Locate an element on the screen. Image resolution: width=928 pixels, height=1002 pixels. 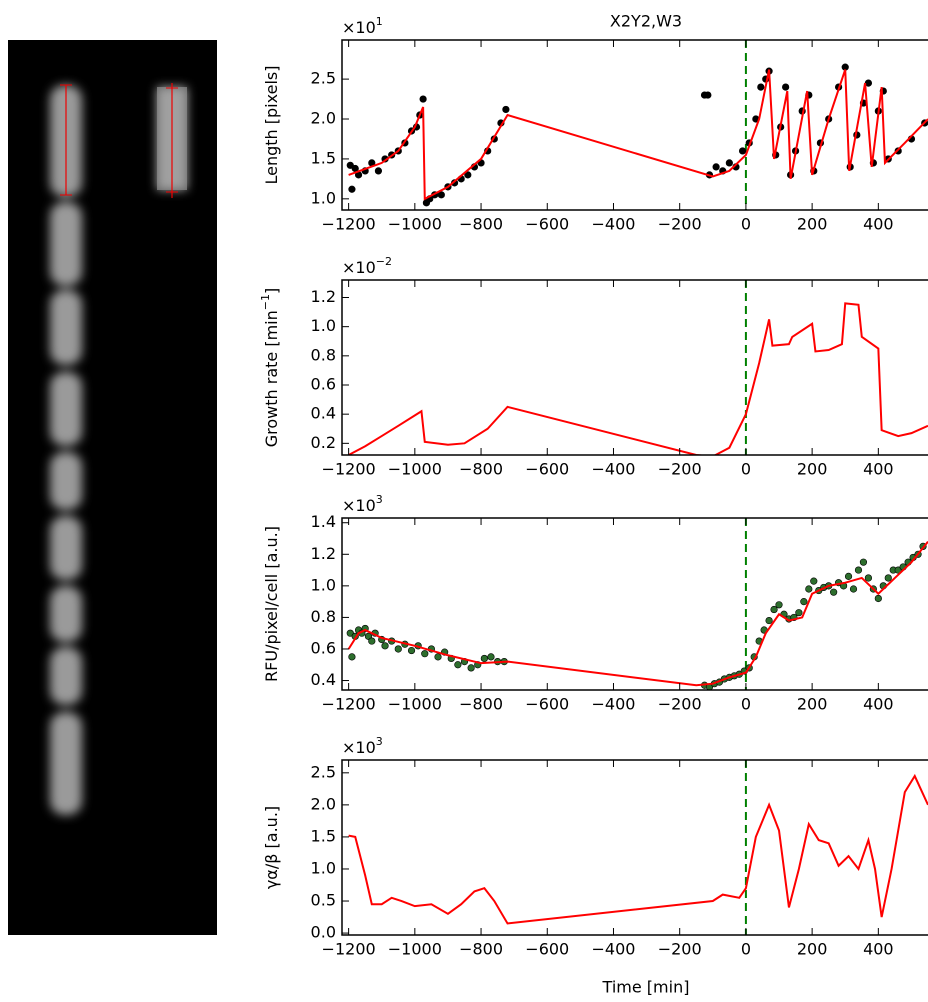
axis-multiplier: ×10¹ is located at coordinates (362, 26).